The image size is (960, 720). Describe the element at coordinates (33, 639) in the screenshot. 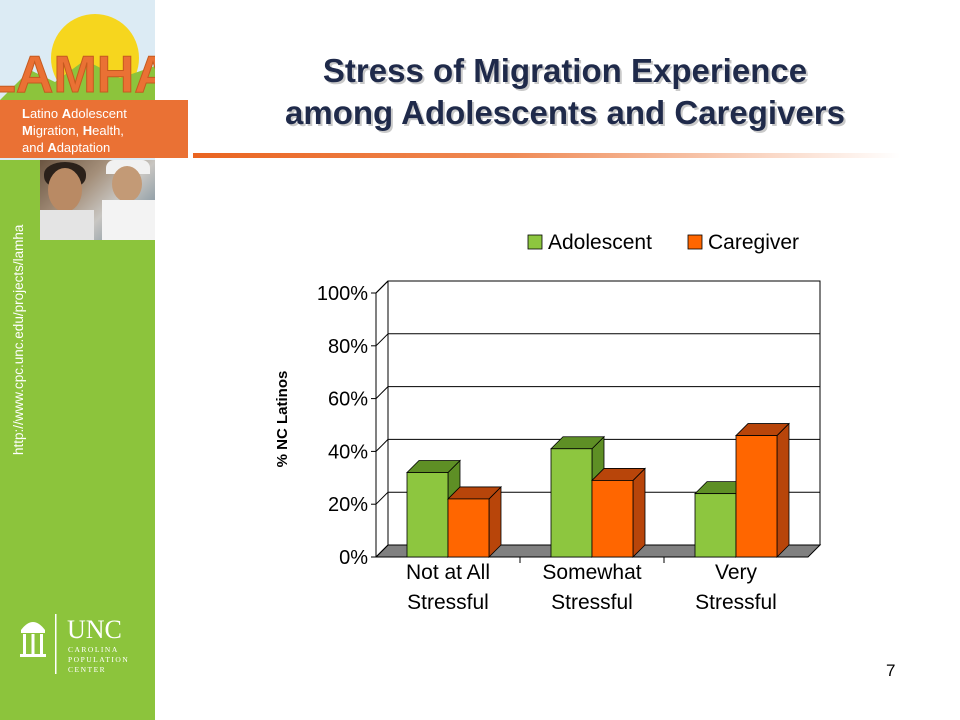

I see `old-well-icon` at that location.